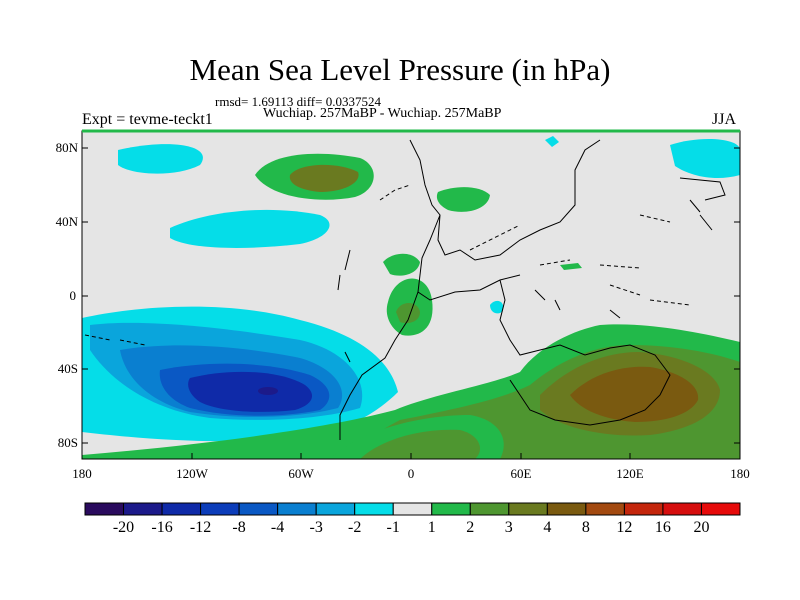 Image resolution: width=800 pixels, height=600 pixels. What do you see at coordinates (316, 527) in the screenshot?
I see `colorbar-label: -3` at bounding box center [316, 527].